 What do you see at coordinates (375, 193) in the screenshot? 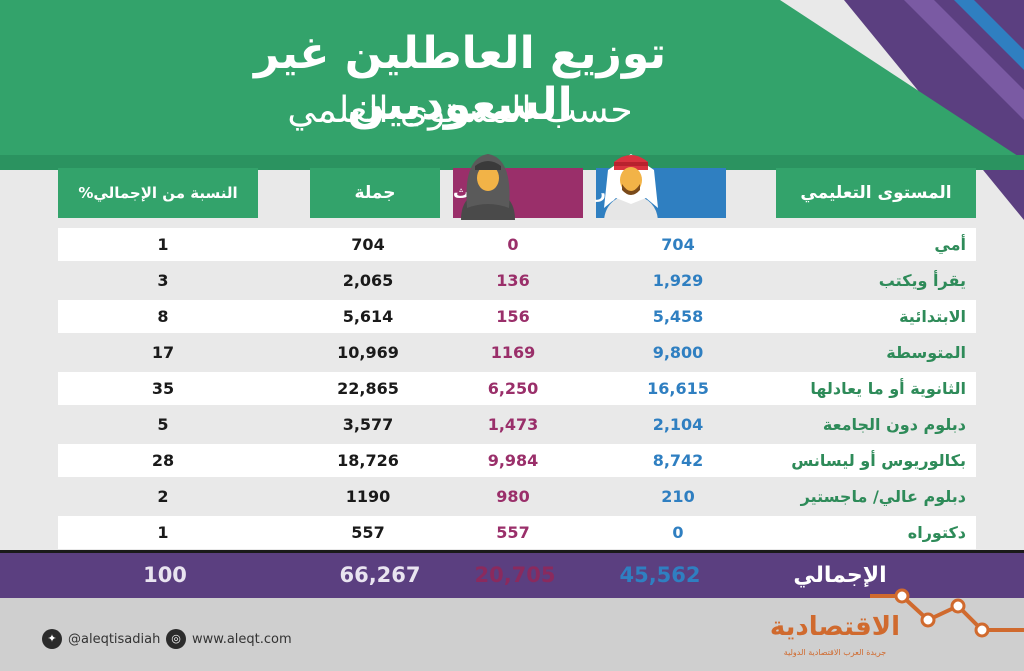
I see `header-total: جملة` at bounding box center [375, 193].